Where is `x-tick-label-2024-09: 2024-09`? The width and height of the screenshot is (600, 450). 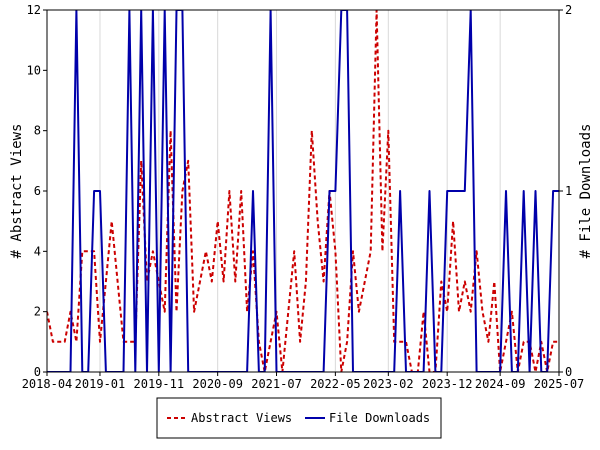 x-tick-label-2024-09: 2024-09 is located at coordinates (500, 384).